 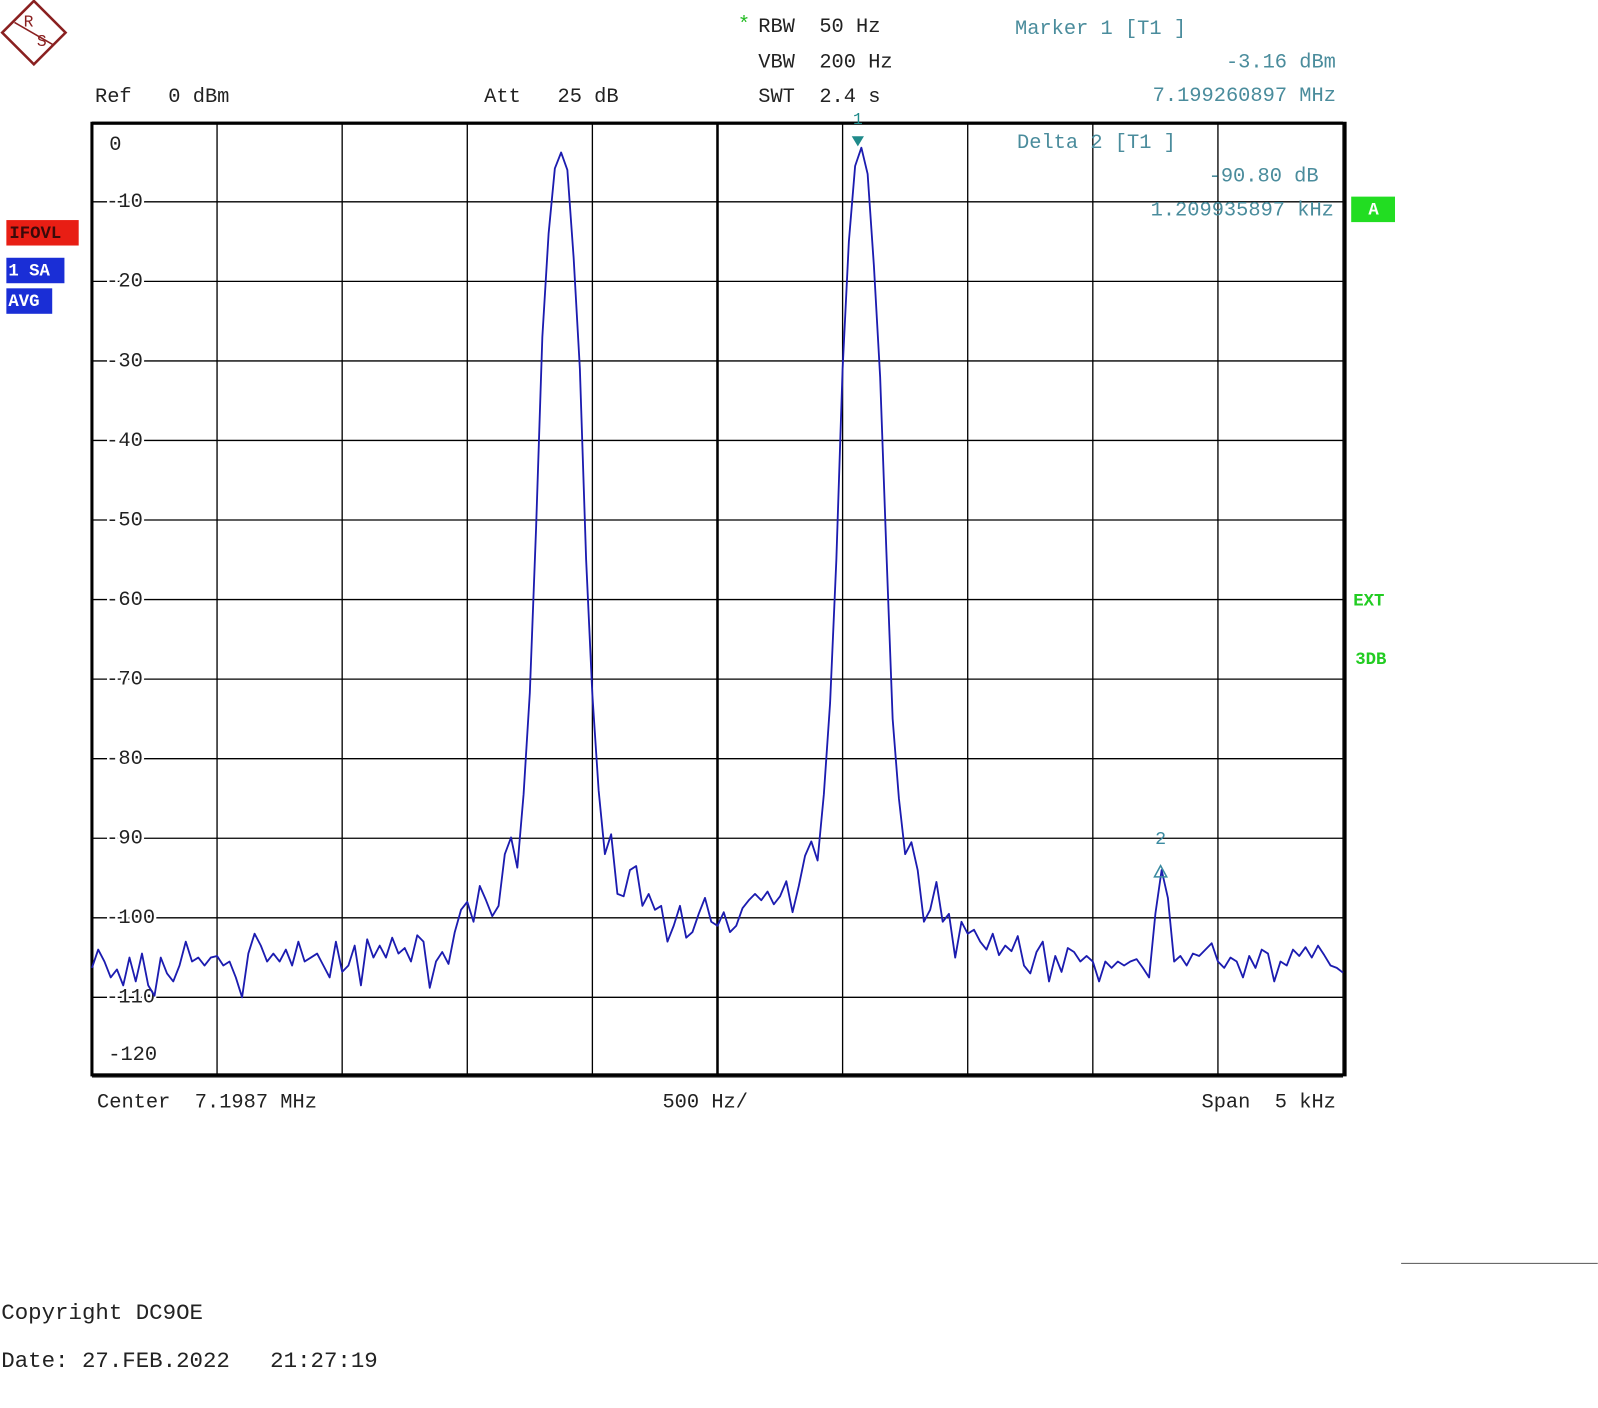 I want to click on trace-badge, so click(x=35, y=270).